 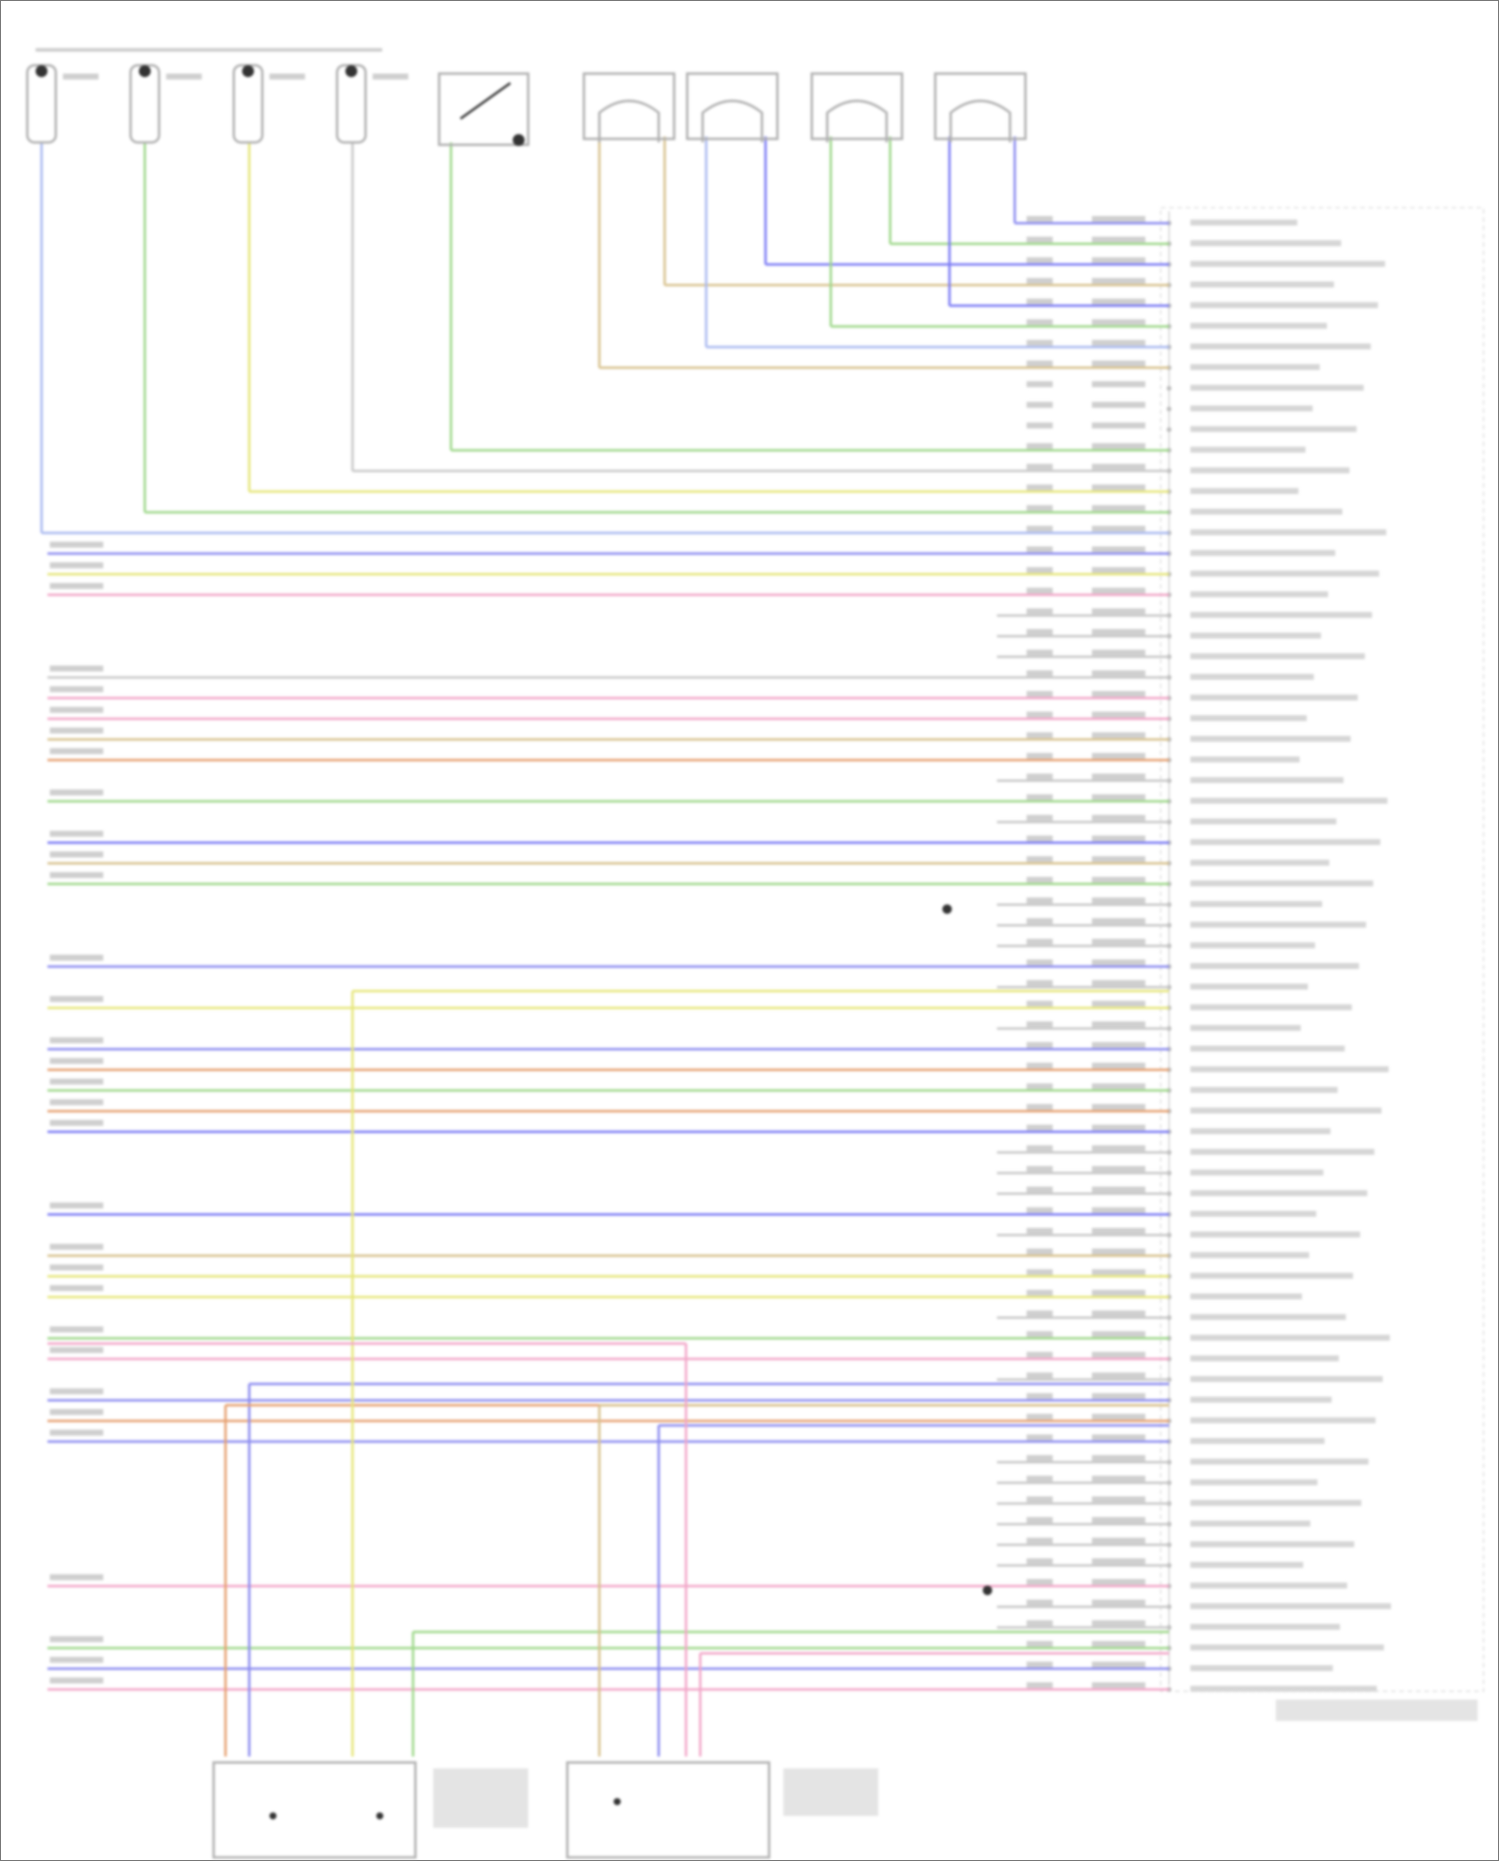 What do you see at coordinates (518, 140) in the screenshot?
I see `switch-terminal` at bounding box center [518, 140].